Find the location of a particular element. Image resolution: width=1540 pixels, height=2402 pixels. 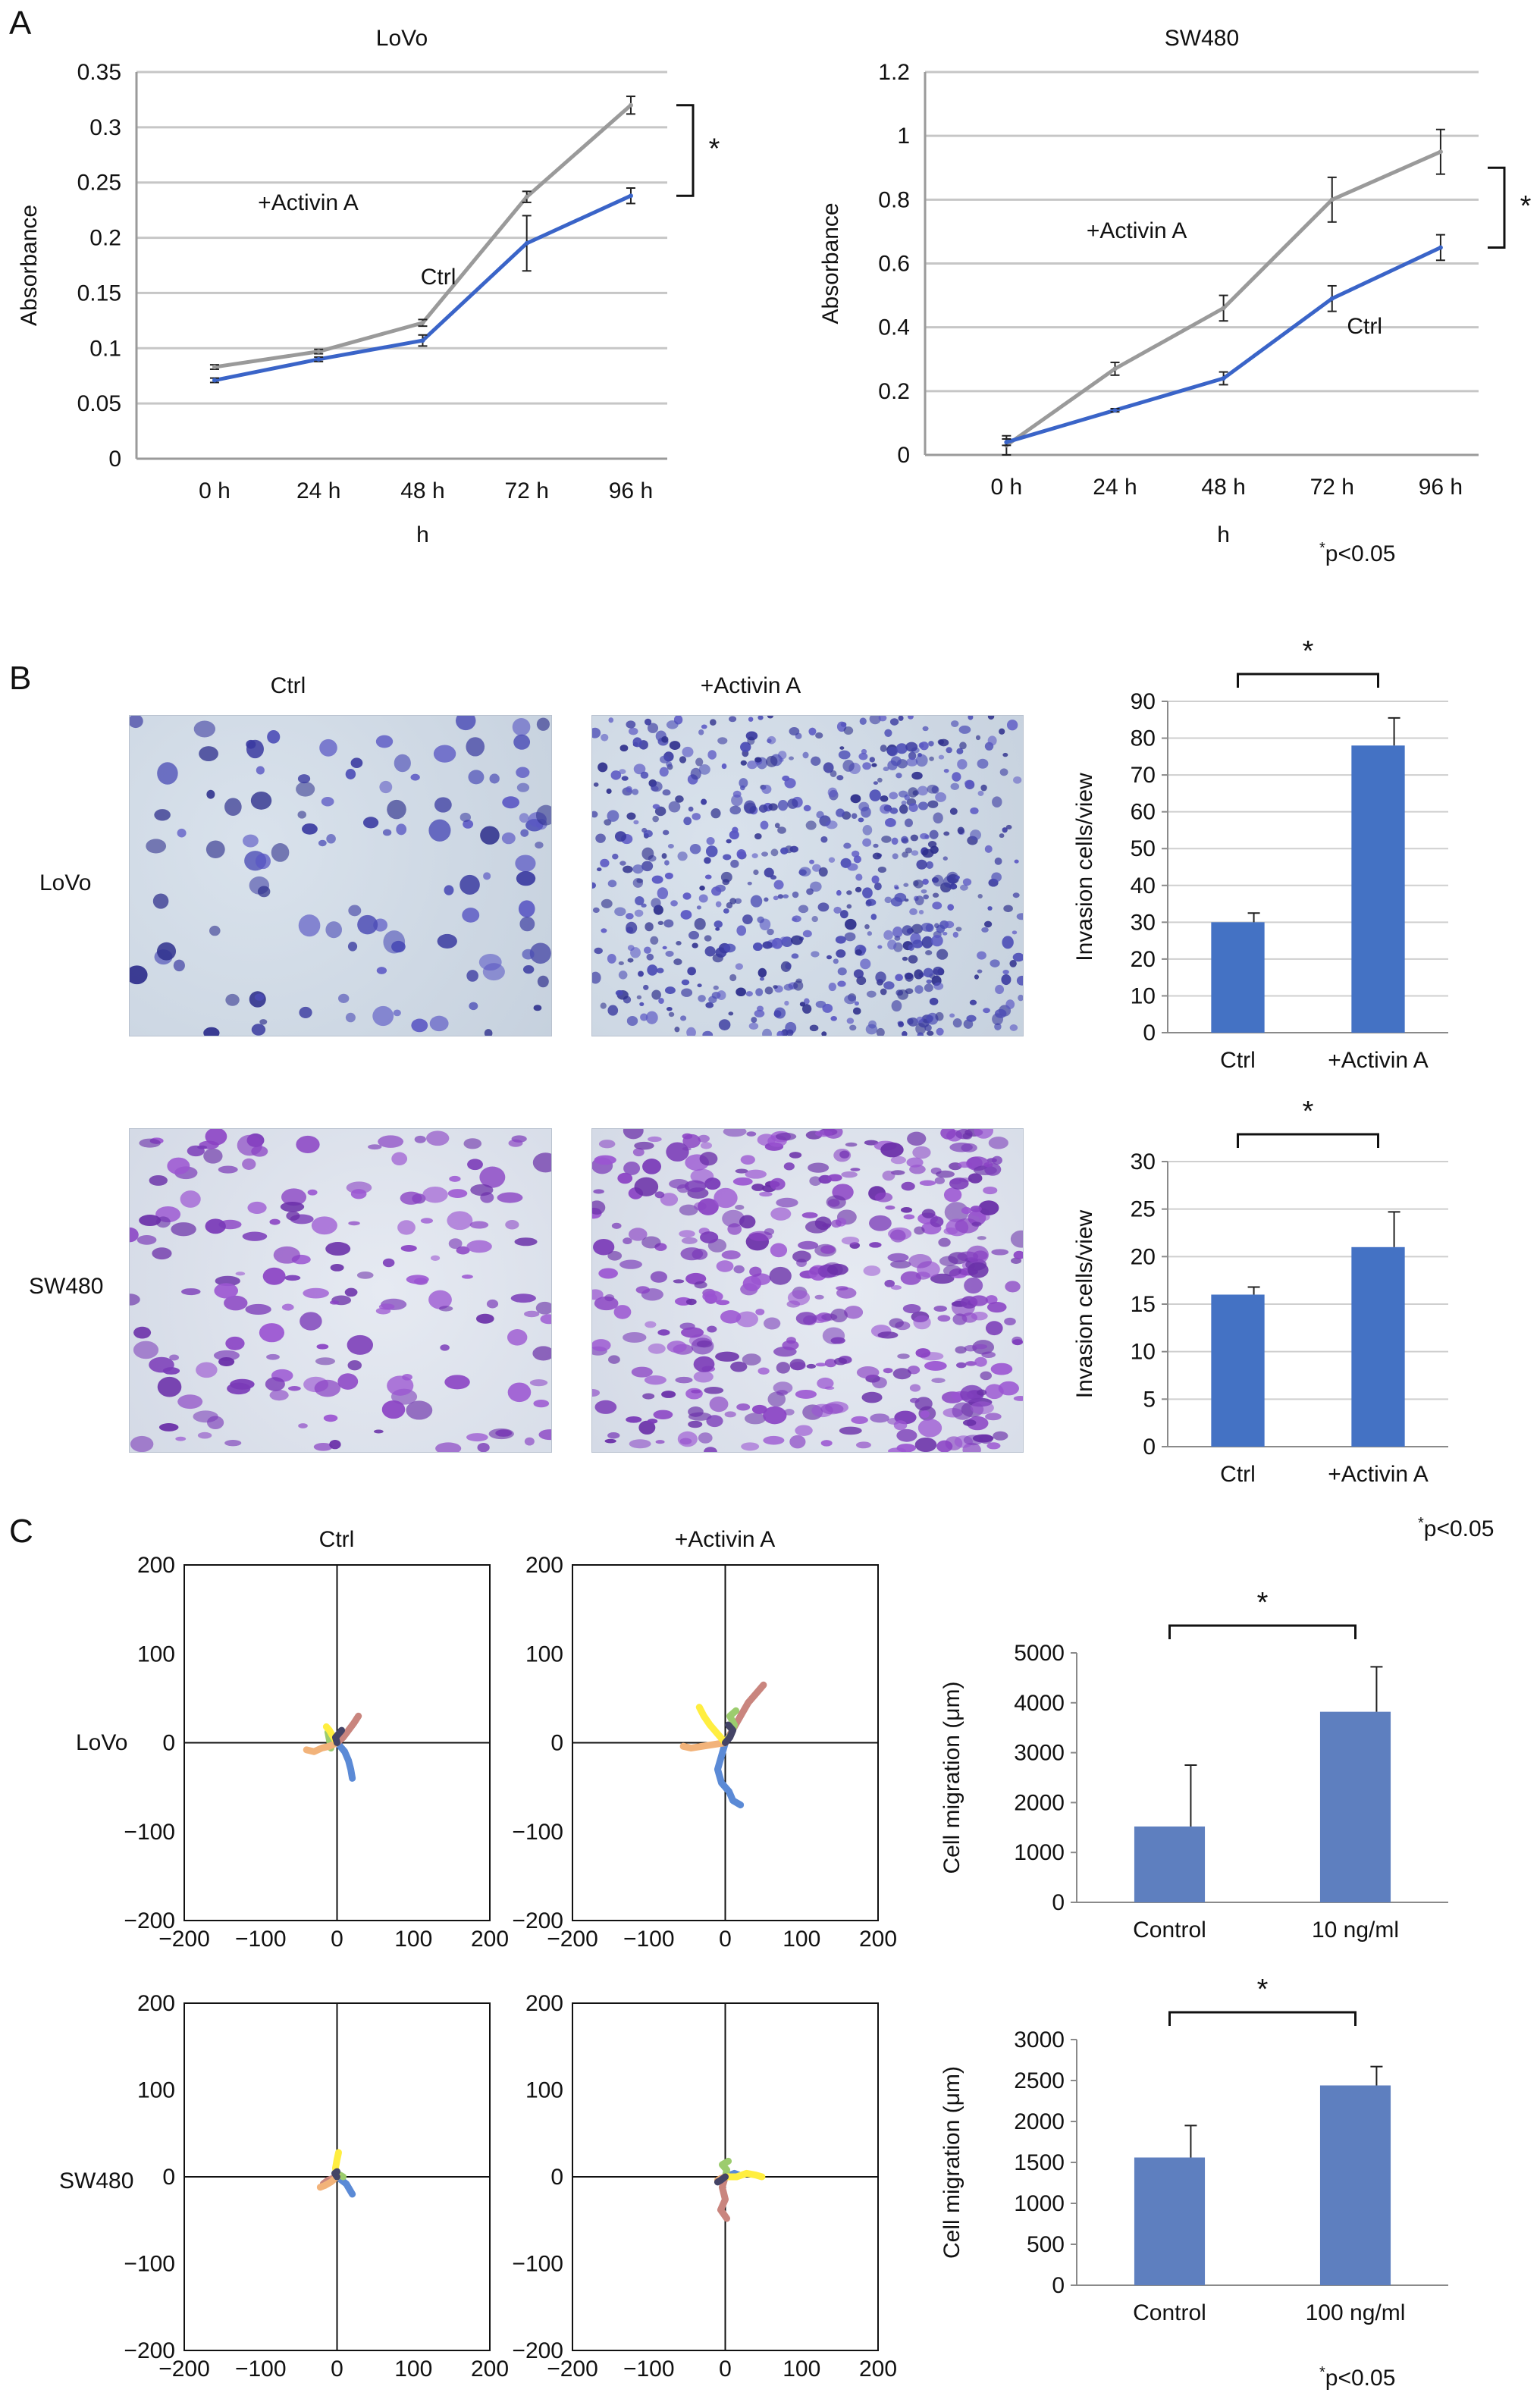

y-tick-label: 5 is located at coordinates (1149, 1399).